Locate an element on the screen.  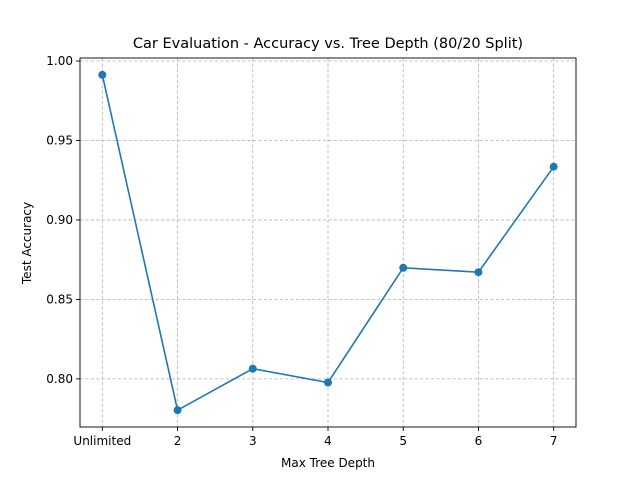
y-tick-label: 0.80 is located at coordinates (59, 379).